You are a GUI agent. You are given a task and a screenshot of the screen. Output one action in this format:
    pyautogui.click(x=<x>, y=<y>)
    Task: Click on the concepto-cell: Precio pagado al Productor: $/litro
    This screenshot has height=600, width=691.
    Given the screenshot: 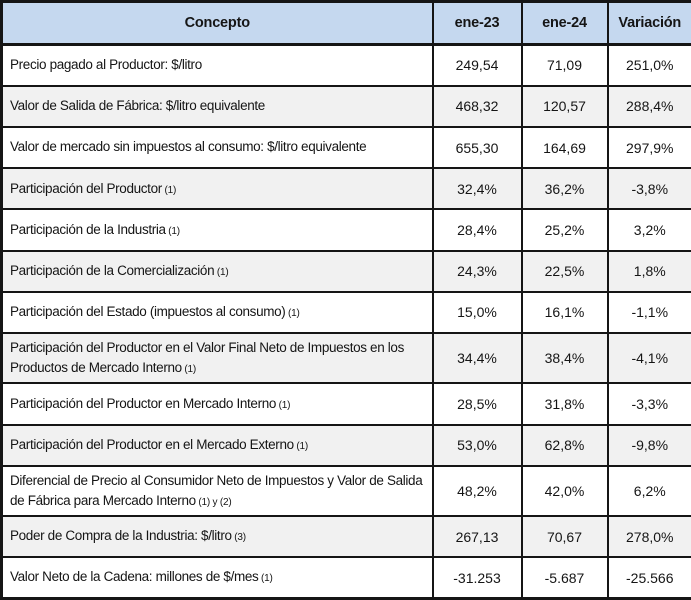 What is the action you would take?
    pyautogui.click(x=217, y=65)
    